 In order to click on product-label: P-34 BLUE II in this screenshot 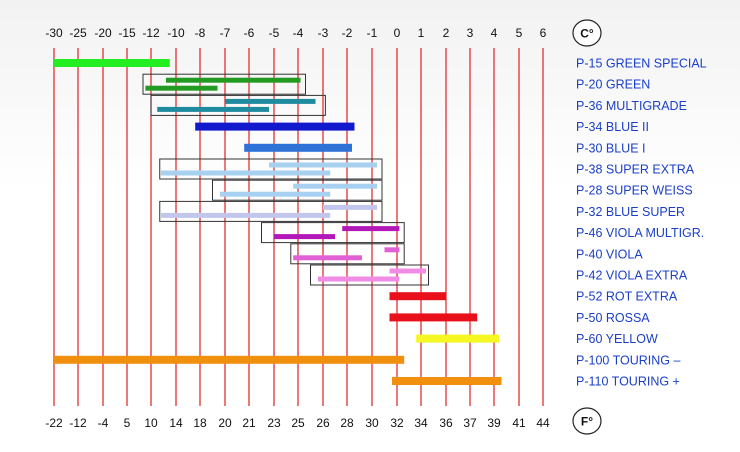, I will do `click(612, 127)`.